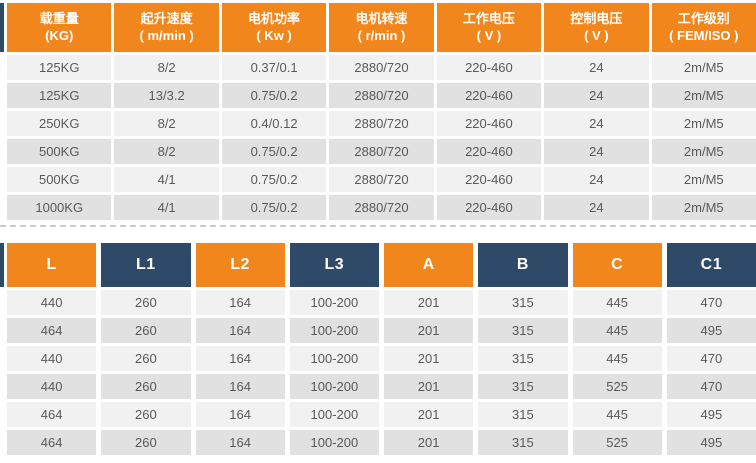  I want to click on dims-header-C: C, so click(617, 265).